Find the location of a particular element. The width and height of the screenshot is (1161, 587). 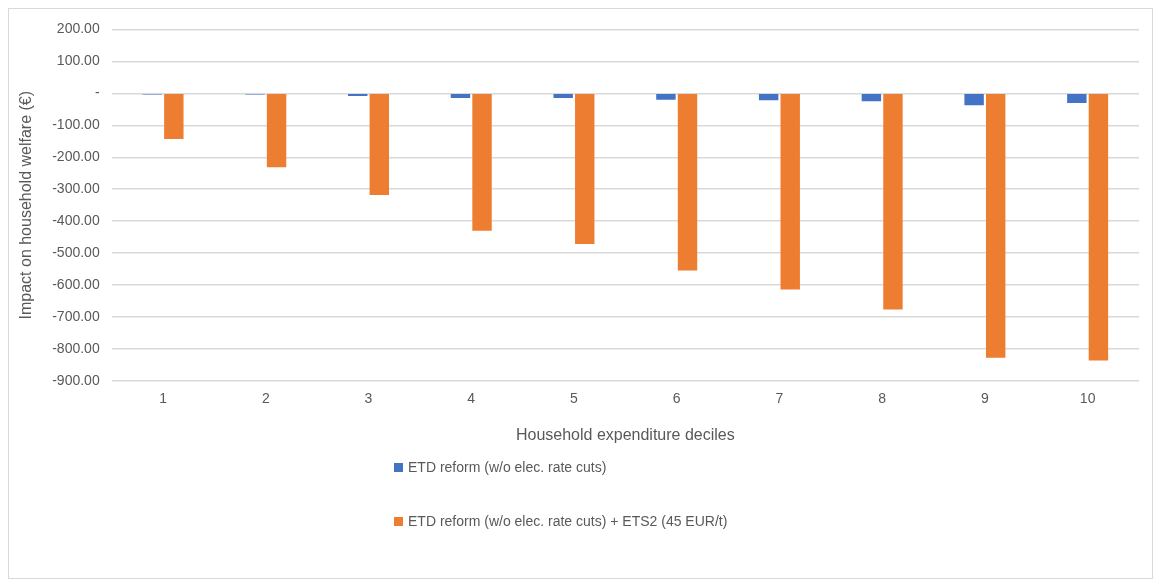

x-tick-label: 7 is located at coordinates (779, 398).